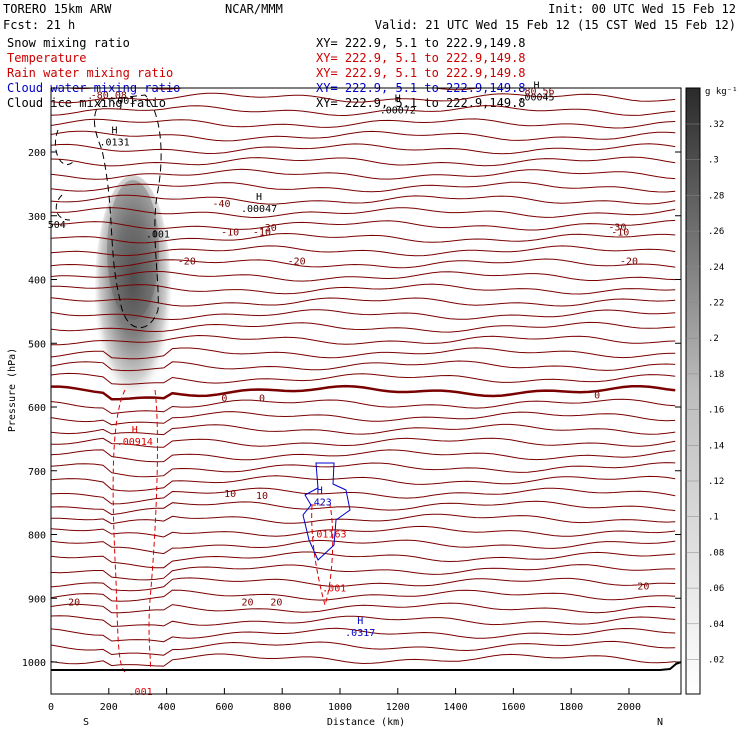 The image size is (740, 740). Describe the element at coordinates (328, 534) in the screenshot. I see `extremum-value: .01163` at that location.